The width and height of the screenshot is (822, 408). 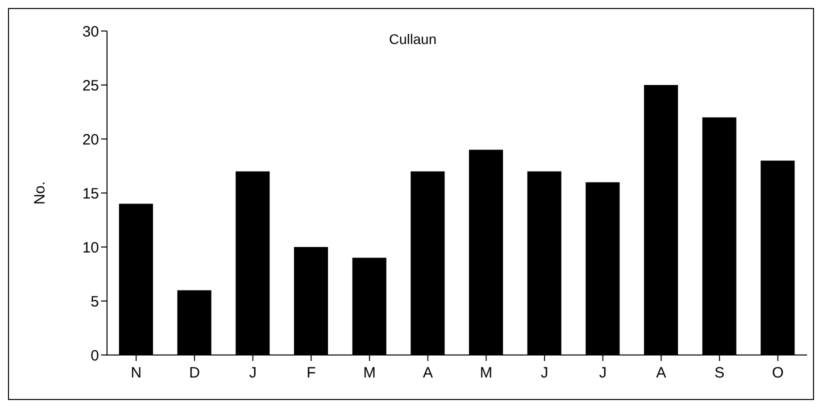 I want to click on y-tick-label: 20, so click(x=90, y=139).